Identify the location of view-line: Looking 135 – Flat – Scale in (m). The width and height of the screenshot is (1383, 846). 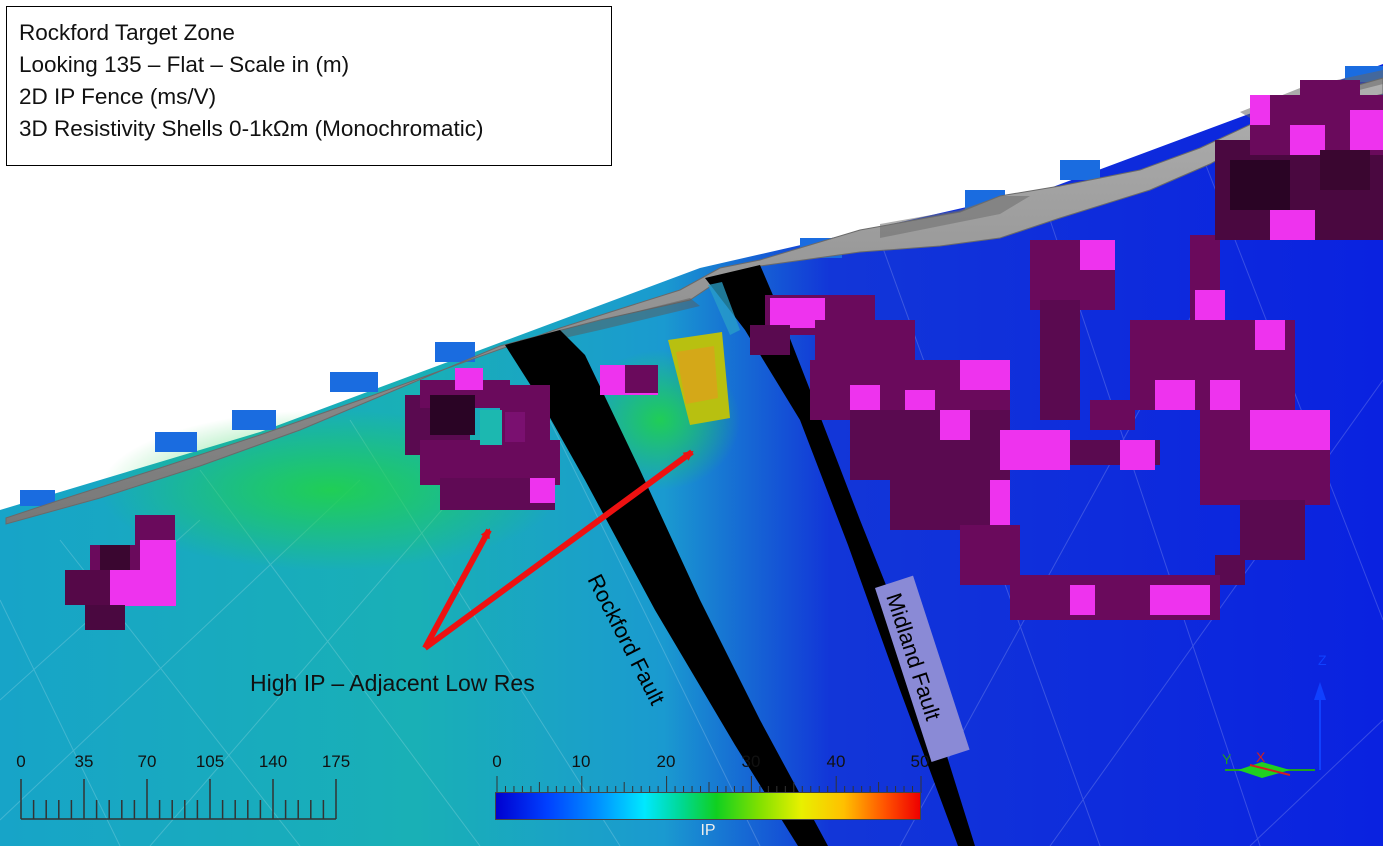
(184, 64).